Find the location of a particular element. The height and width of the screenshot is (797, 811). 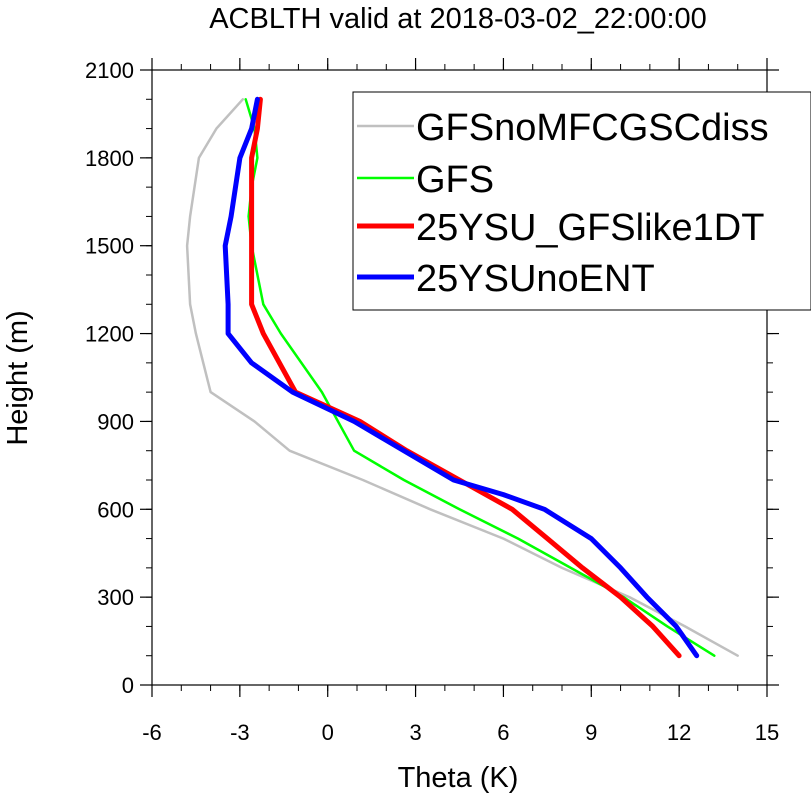

x-tick-label: -6 is located at coordinates (152, 732).